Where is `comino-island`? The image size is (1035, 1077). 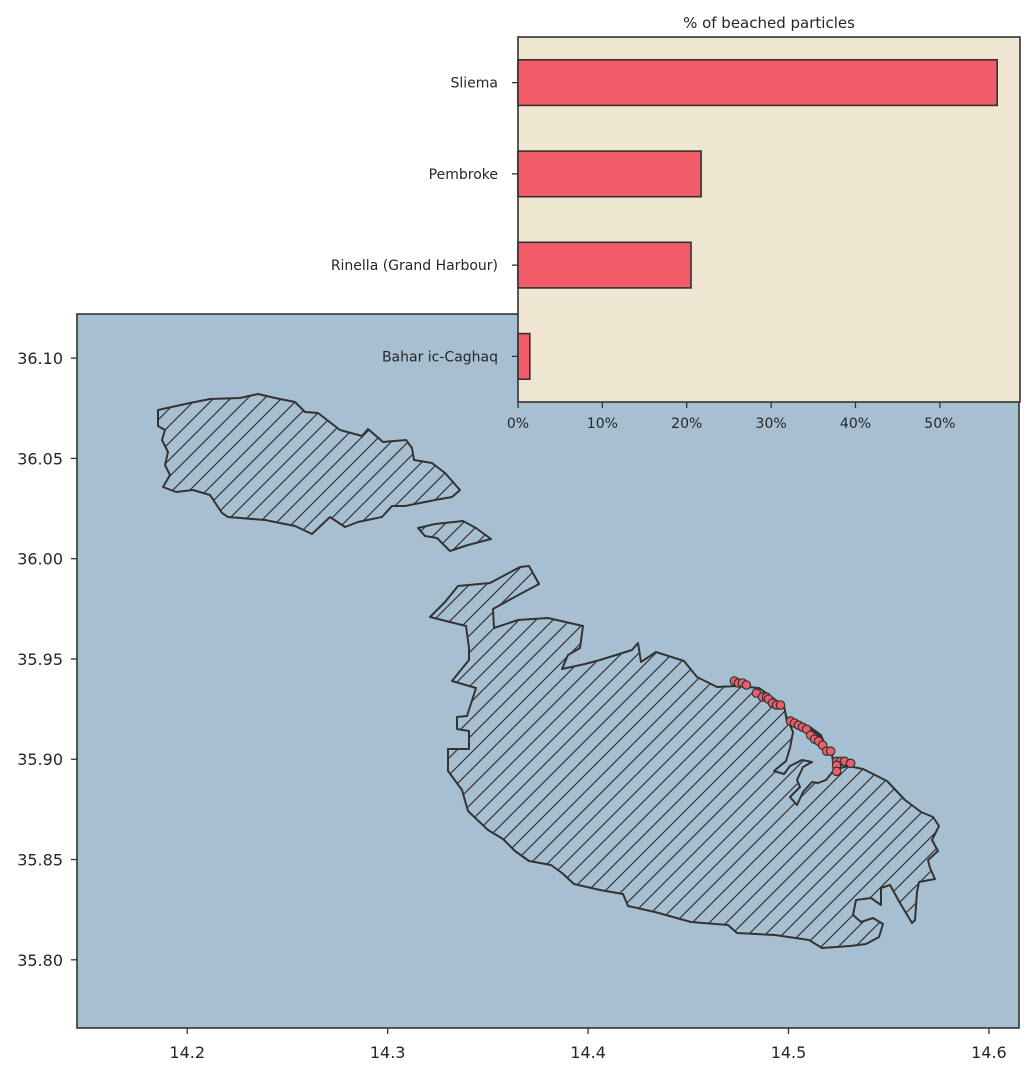 comino-island is located at coordinates (454, 536).